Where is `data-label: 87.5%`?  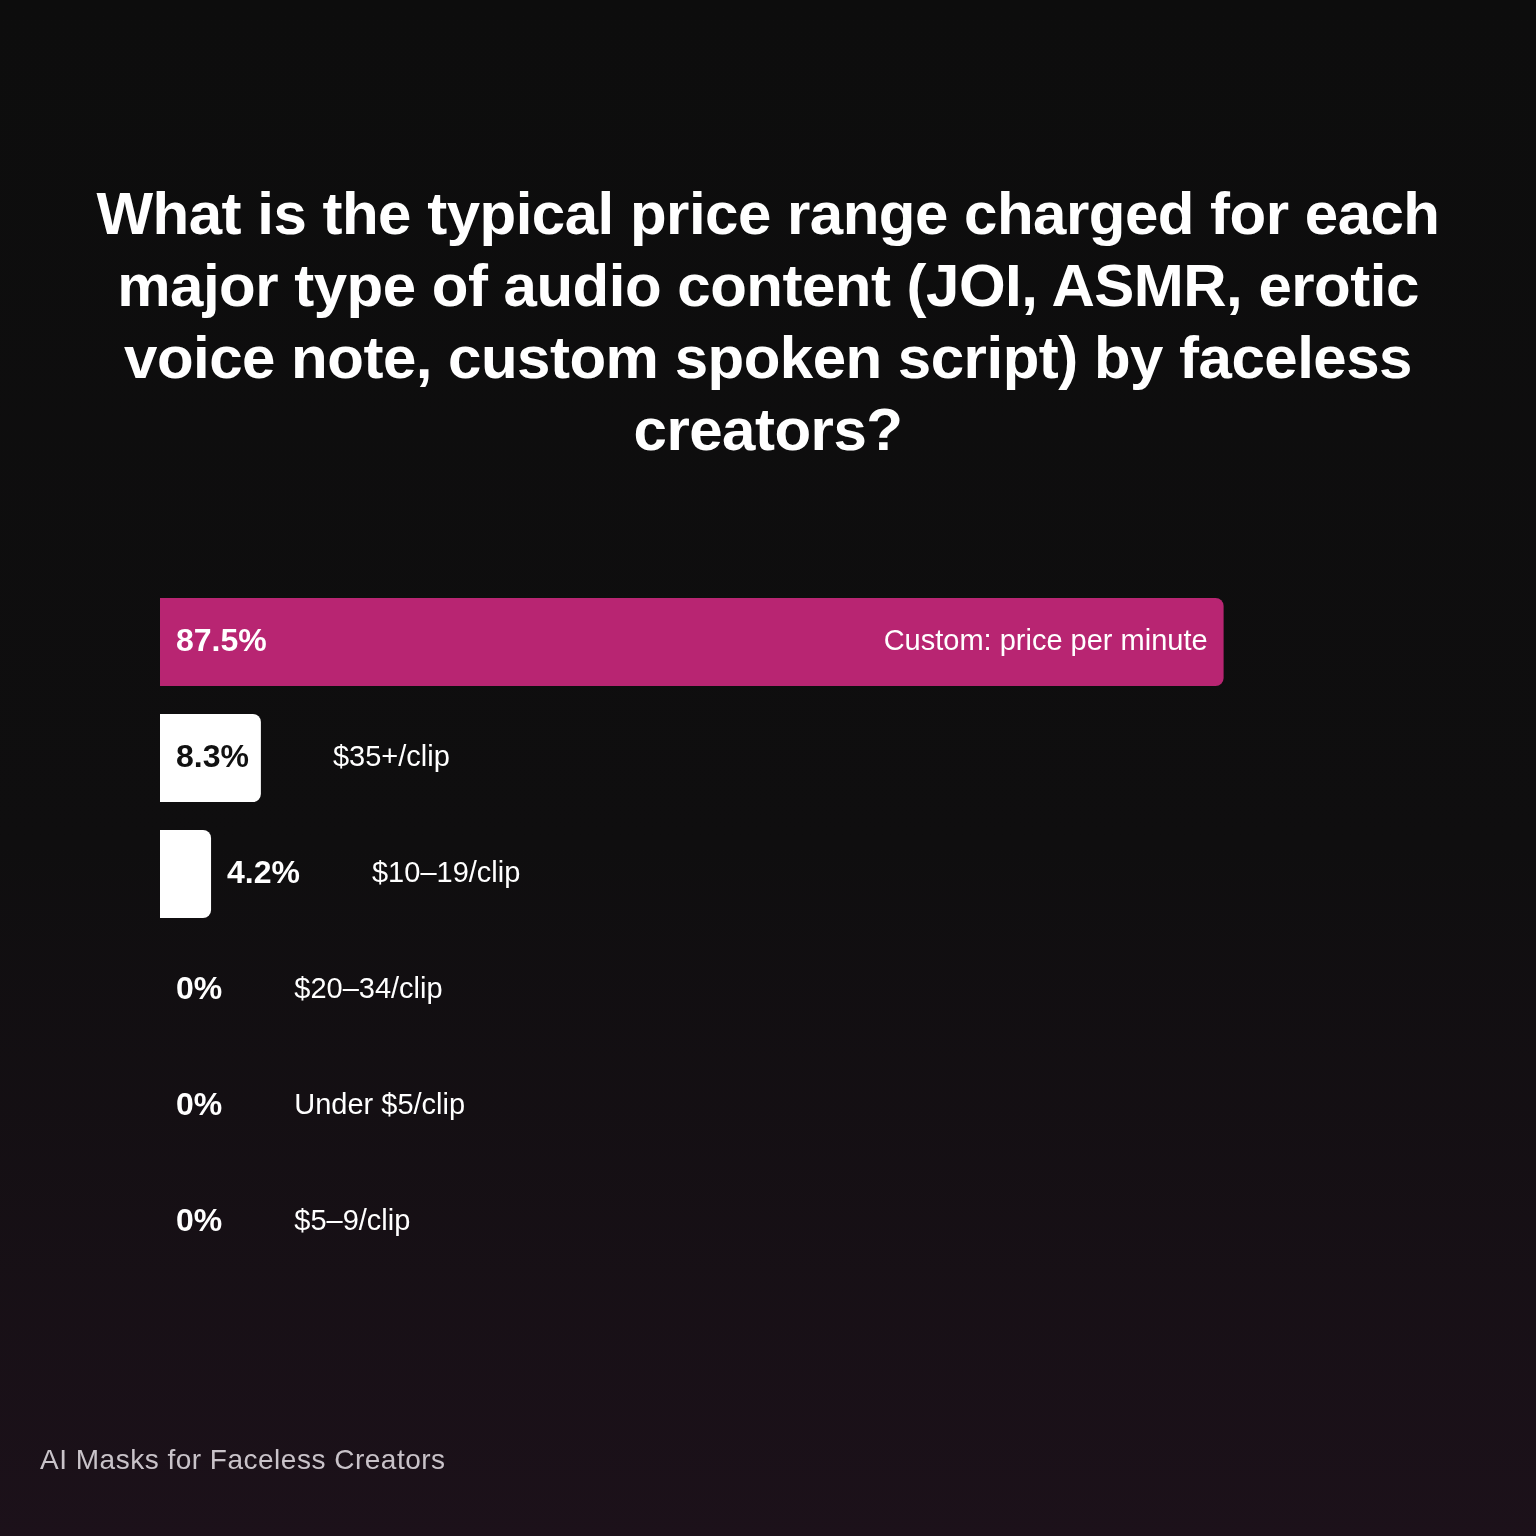
data-label: 87.5% is located at coordinates (221, 639).